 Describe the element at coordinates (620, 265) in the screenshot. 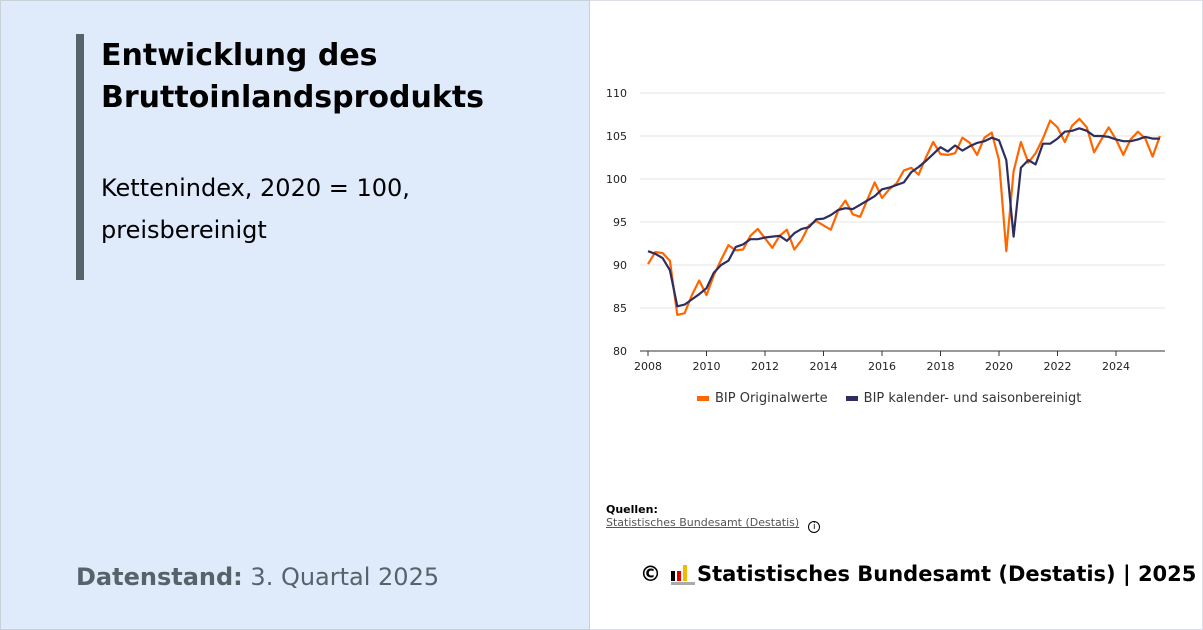

I see `y-tick-label: 90` at that location.